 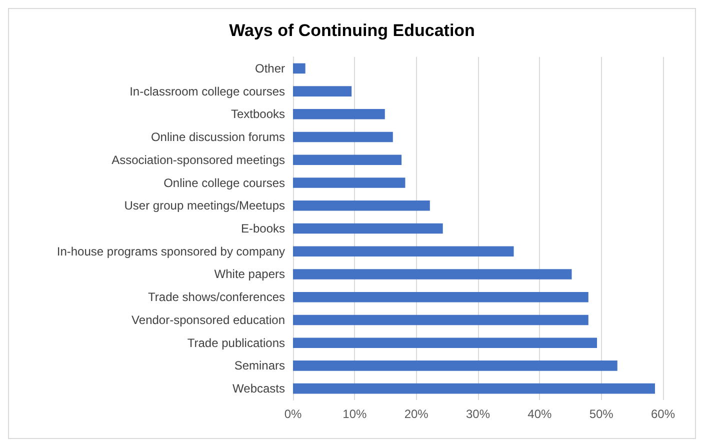 What do you see at coordinates (259, 365) in the screenshot?
I see `y-tick-label: Seminars` at bounding box center [259, 365].